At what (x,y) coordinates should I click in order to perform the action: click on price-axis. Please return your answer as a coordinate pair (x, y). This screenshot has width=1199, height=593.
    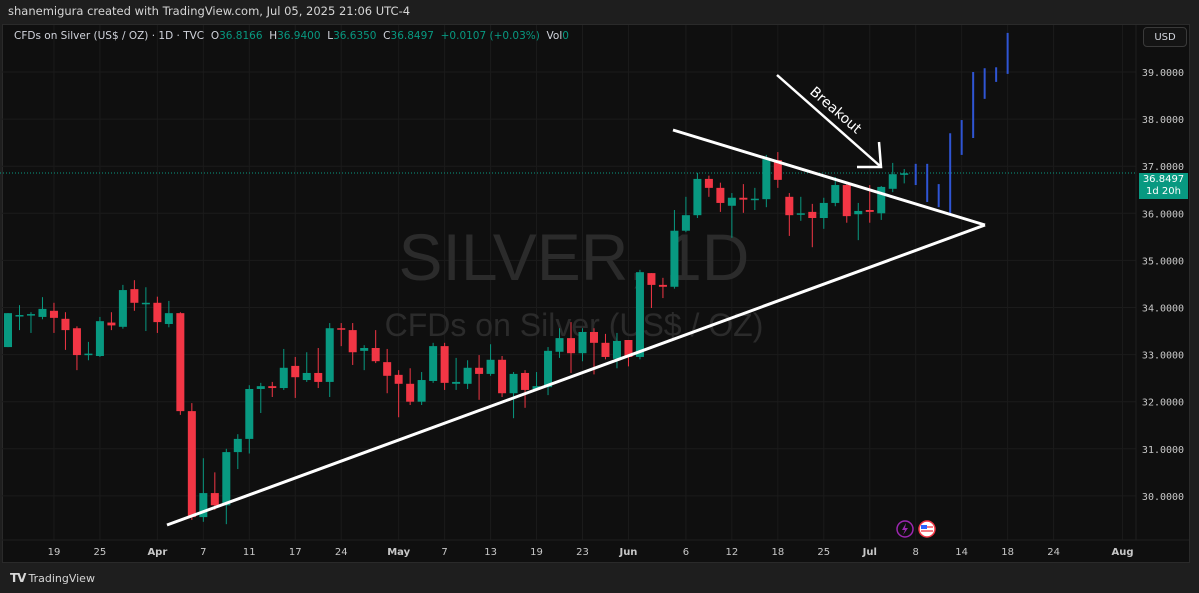
    Looking at the image, I should click on (1162, 282).